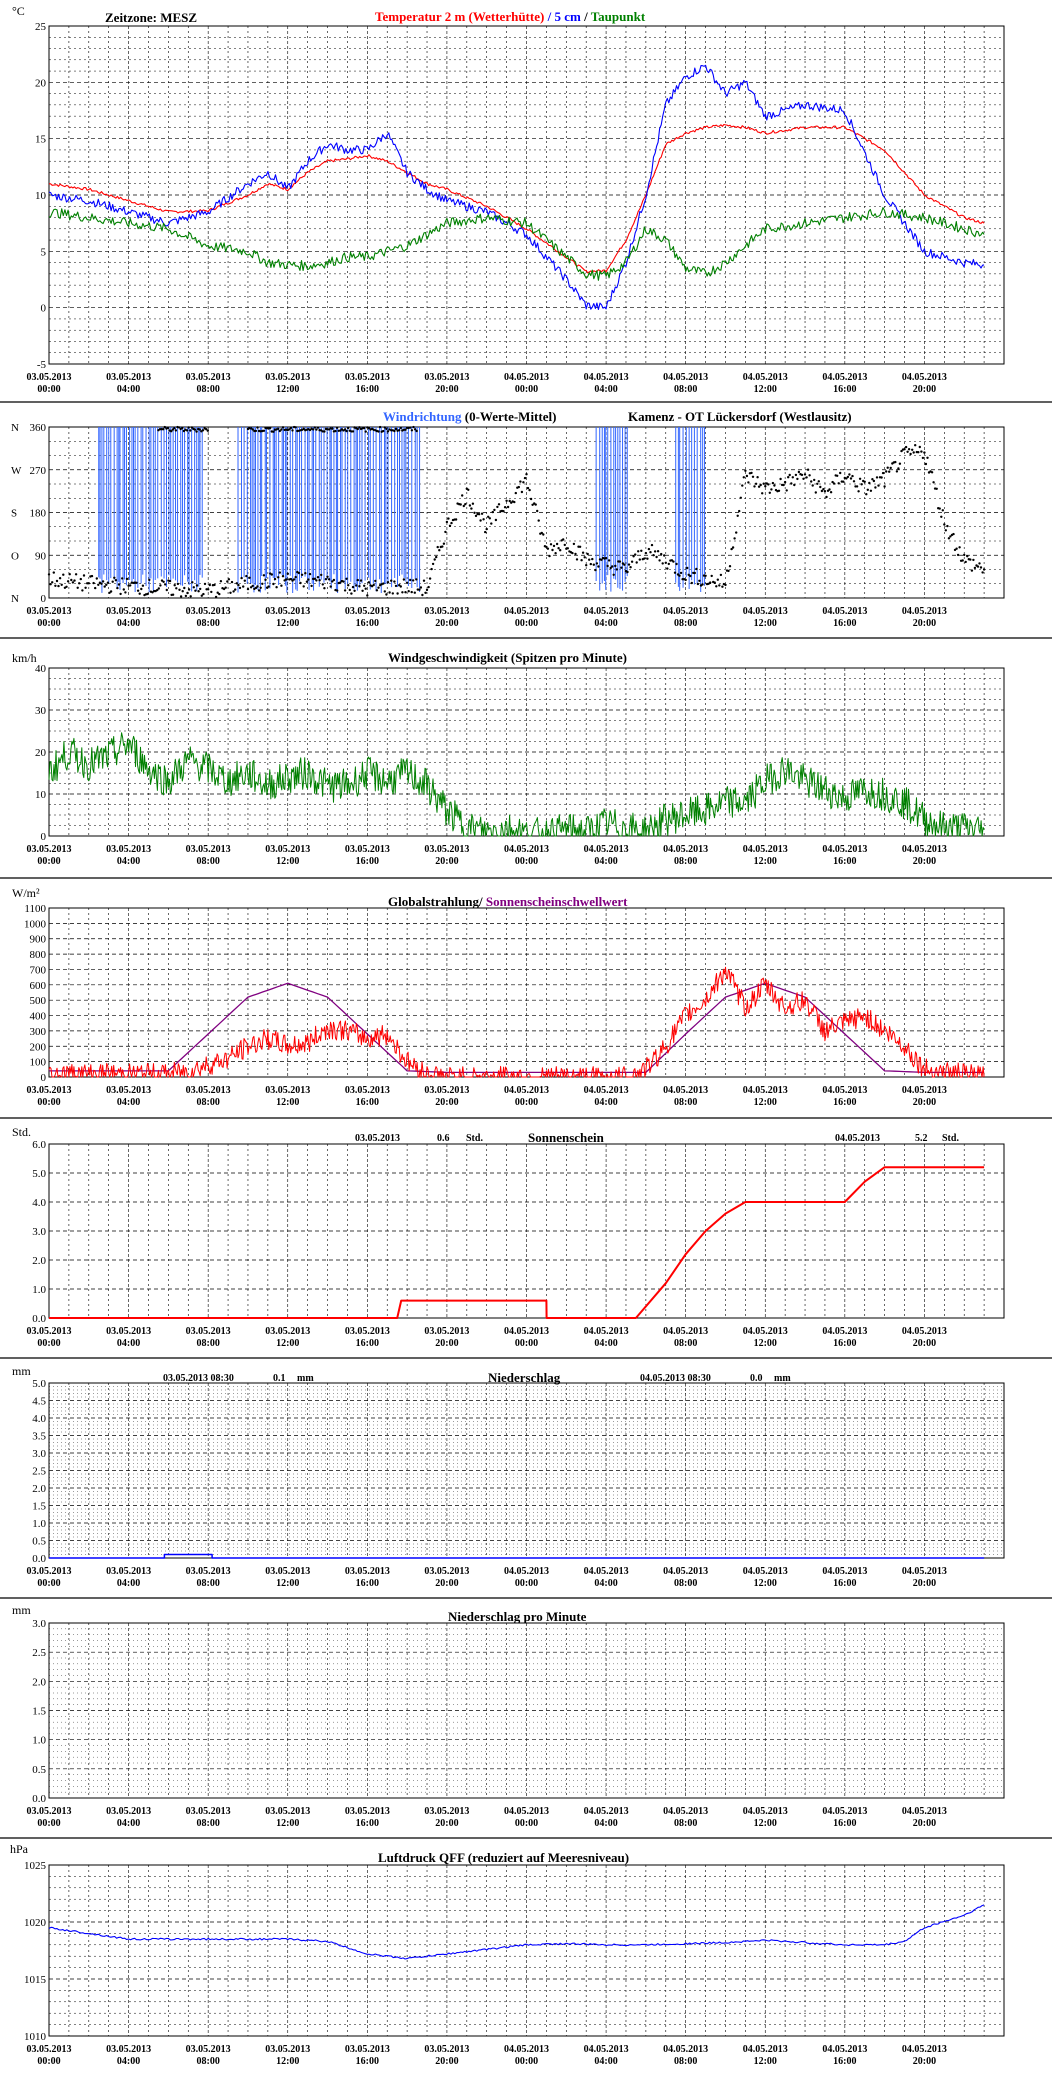  What do you see at coordinates (377, 1138) in the screenshot?
I see `sunshine-day1-date: 03.05.2013` at bounding box center [377, 1138].